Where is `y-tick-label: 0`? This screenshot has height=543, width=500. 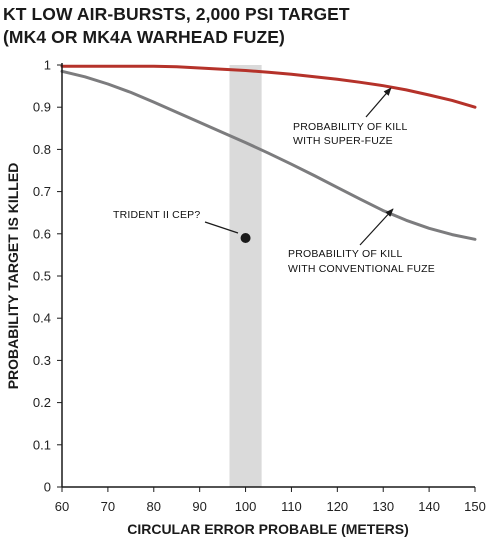 y-tick-label: 0 is located at coordinates (47, 487).